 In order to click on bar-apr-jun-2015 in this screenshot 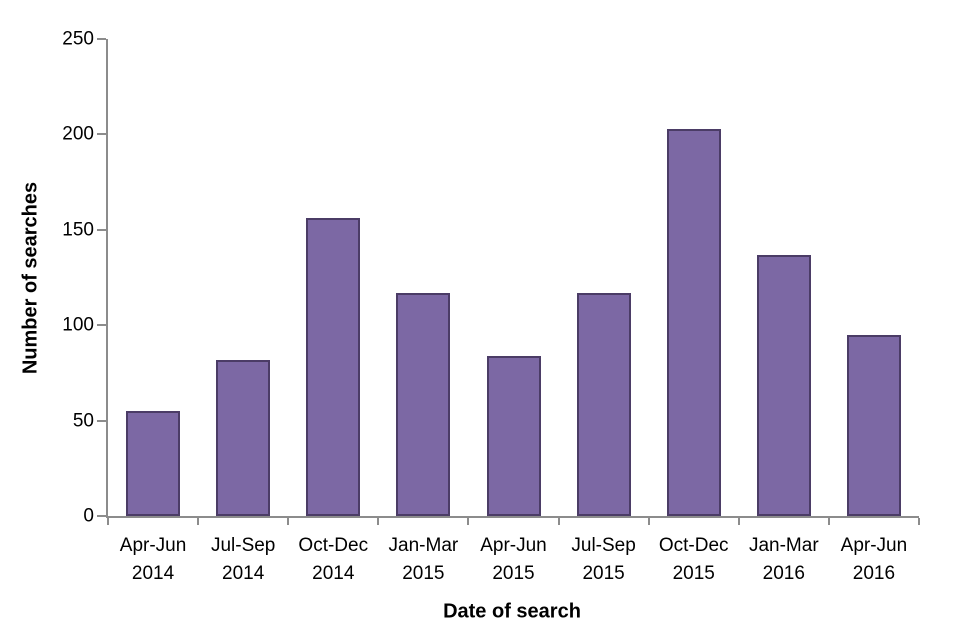, I will do `click(513, 435)`.